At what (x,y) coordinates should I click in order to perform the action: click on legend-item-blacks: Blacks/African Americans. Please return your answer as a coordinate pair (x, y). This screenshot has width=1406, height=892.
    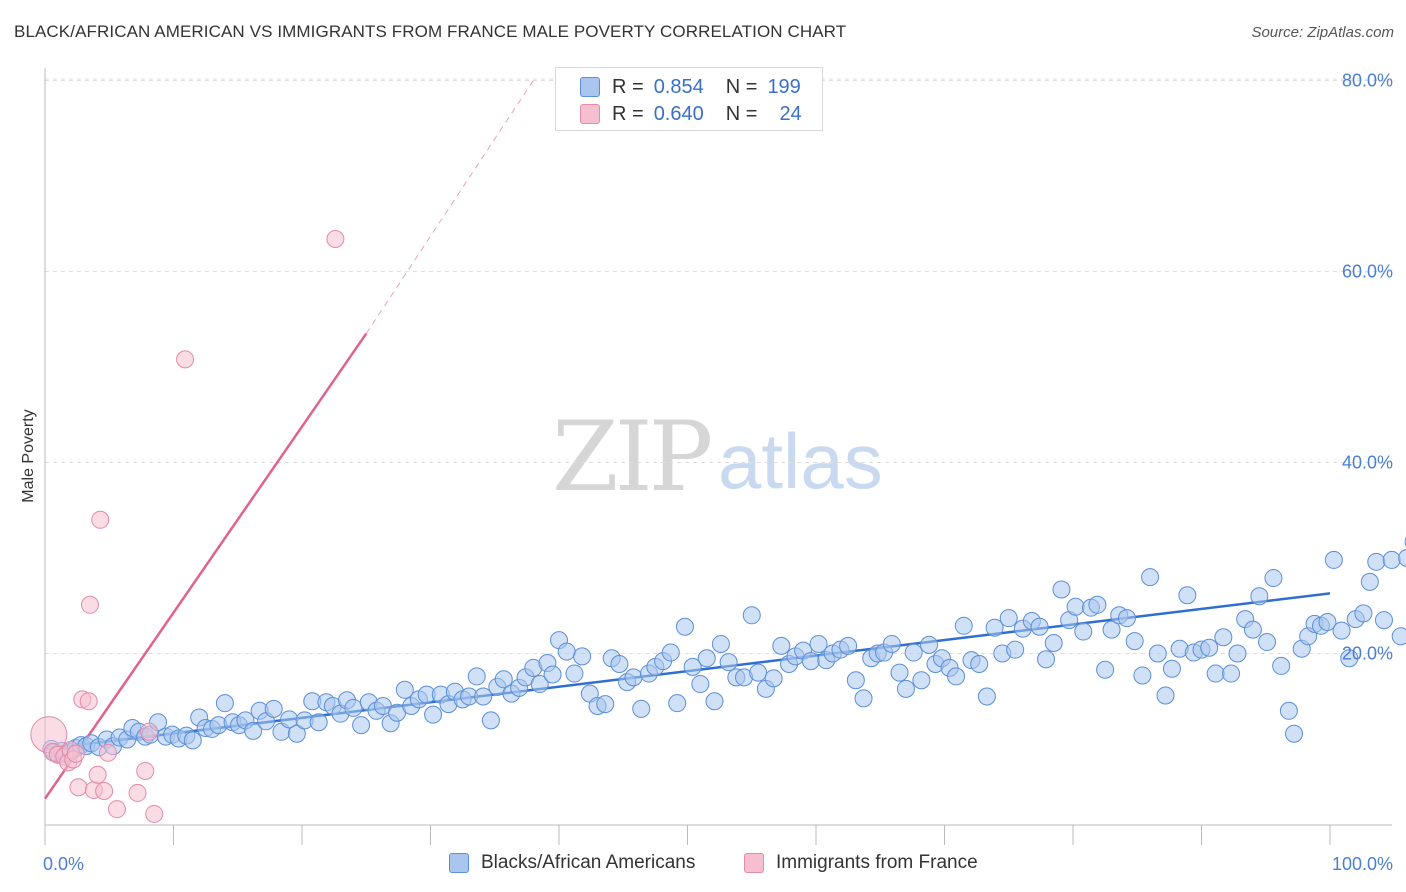
    Looking at the image, I should click on (572, 863).